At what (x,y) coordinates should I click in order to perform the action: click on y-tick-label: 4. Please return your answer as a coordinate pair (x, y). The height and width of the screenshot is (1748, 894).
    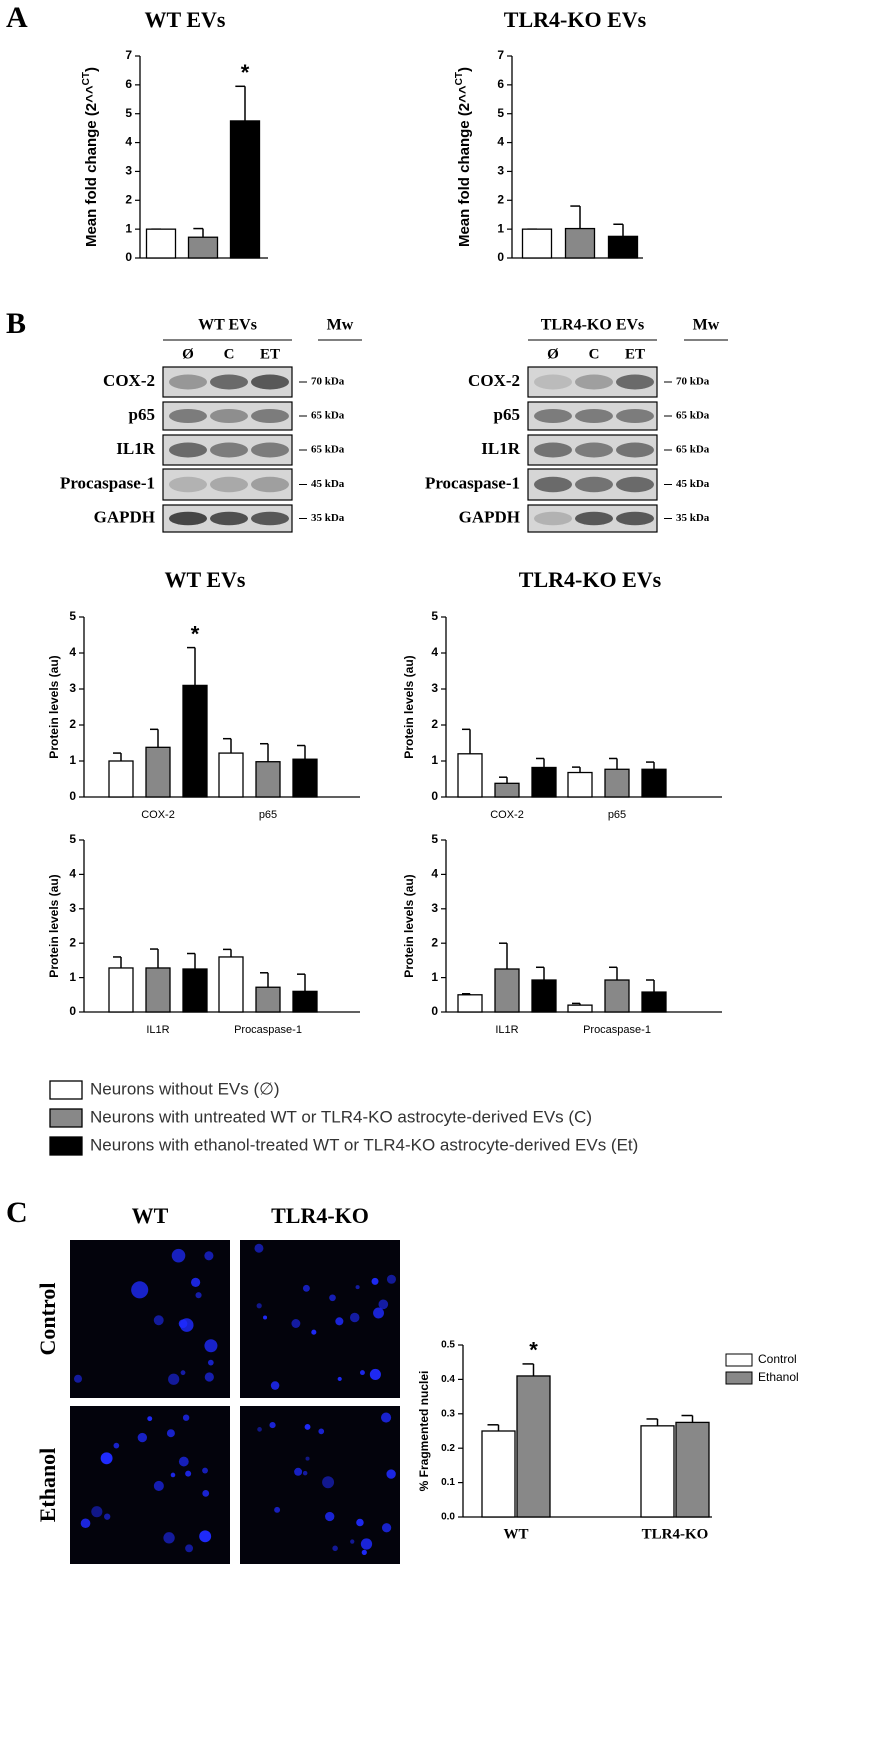
    Looking at the image, I should click on (128, 142).